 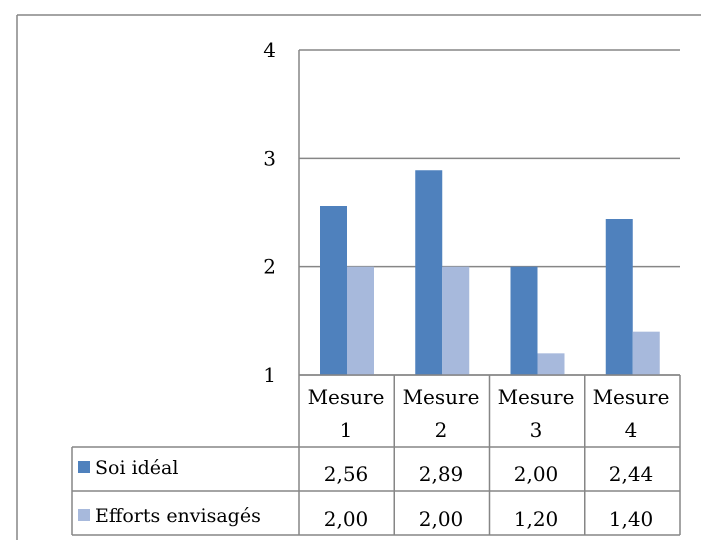 What do you see at coordinates (269, 50) in the screenshot?
I see `y-tick-label-4: 4` at bounding box center [269, 50].